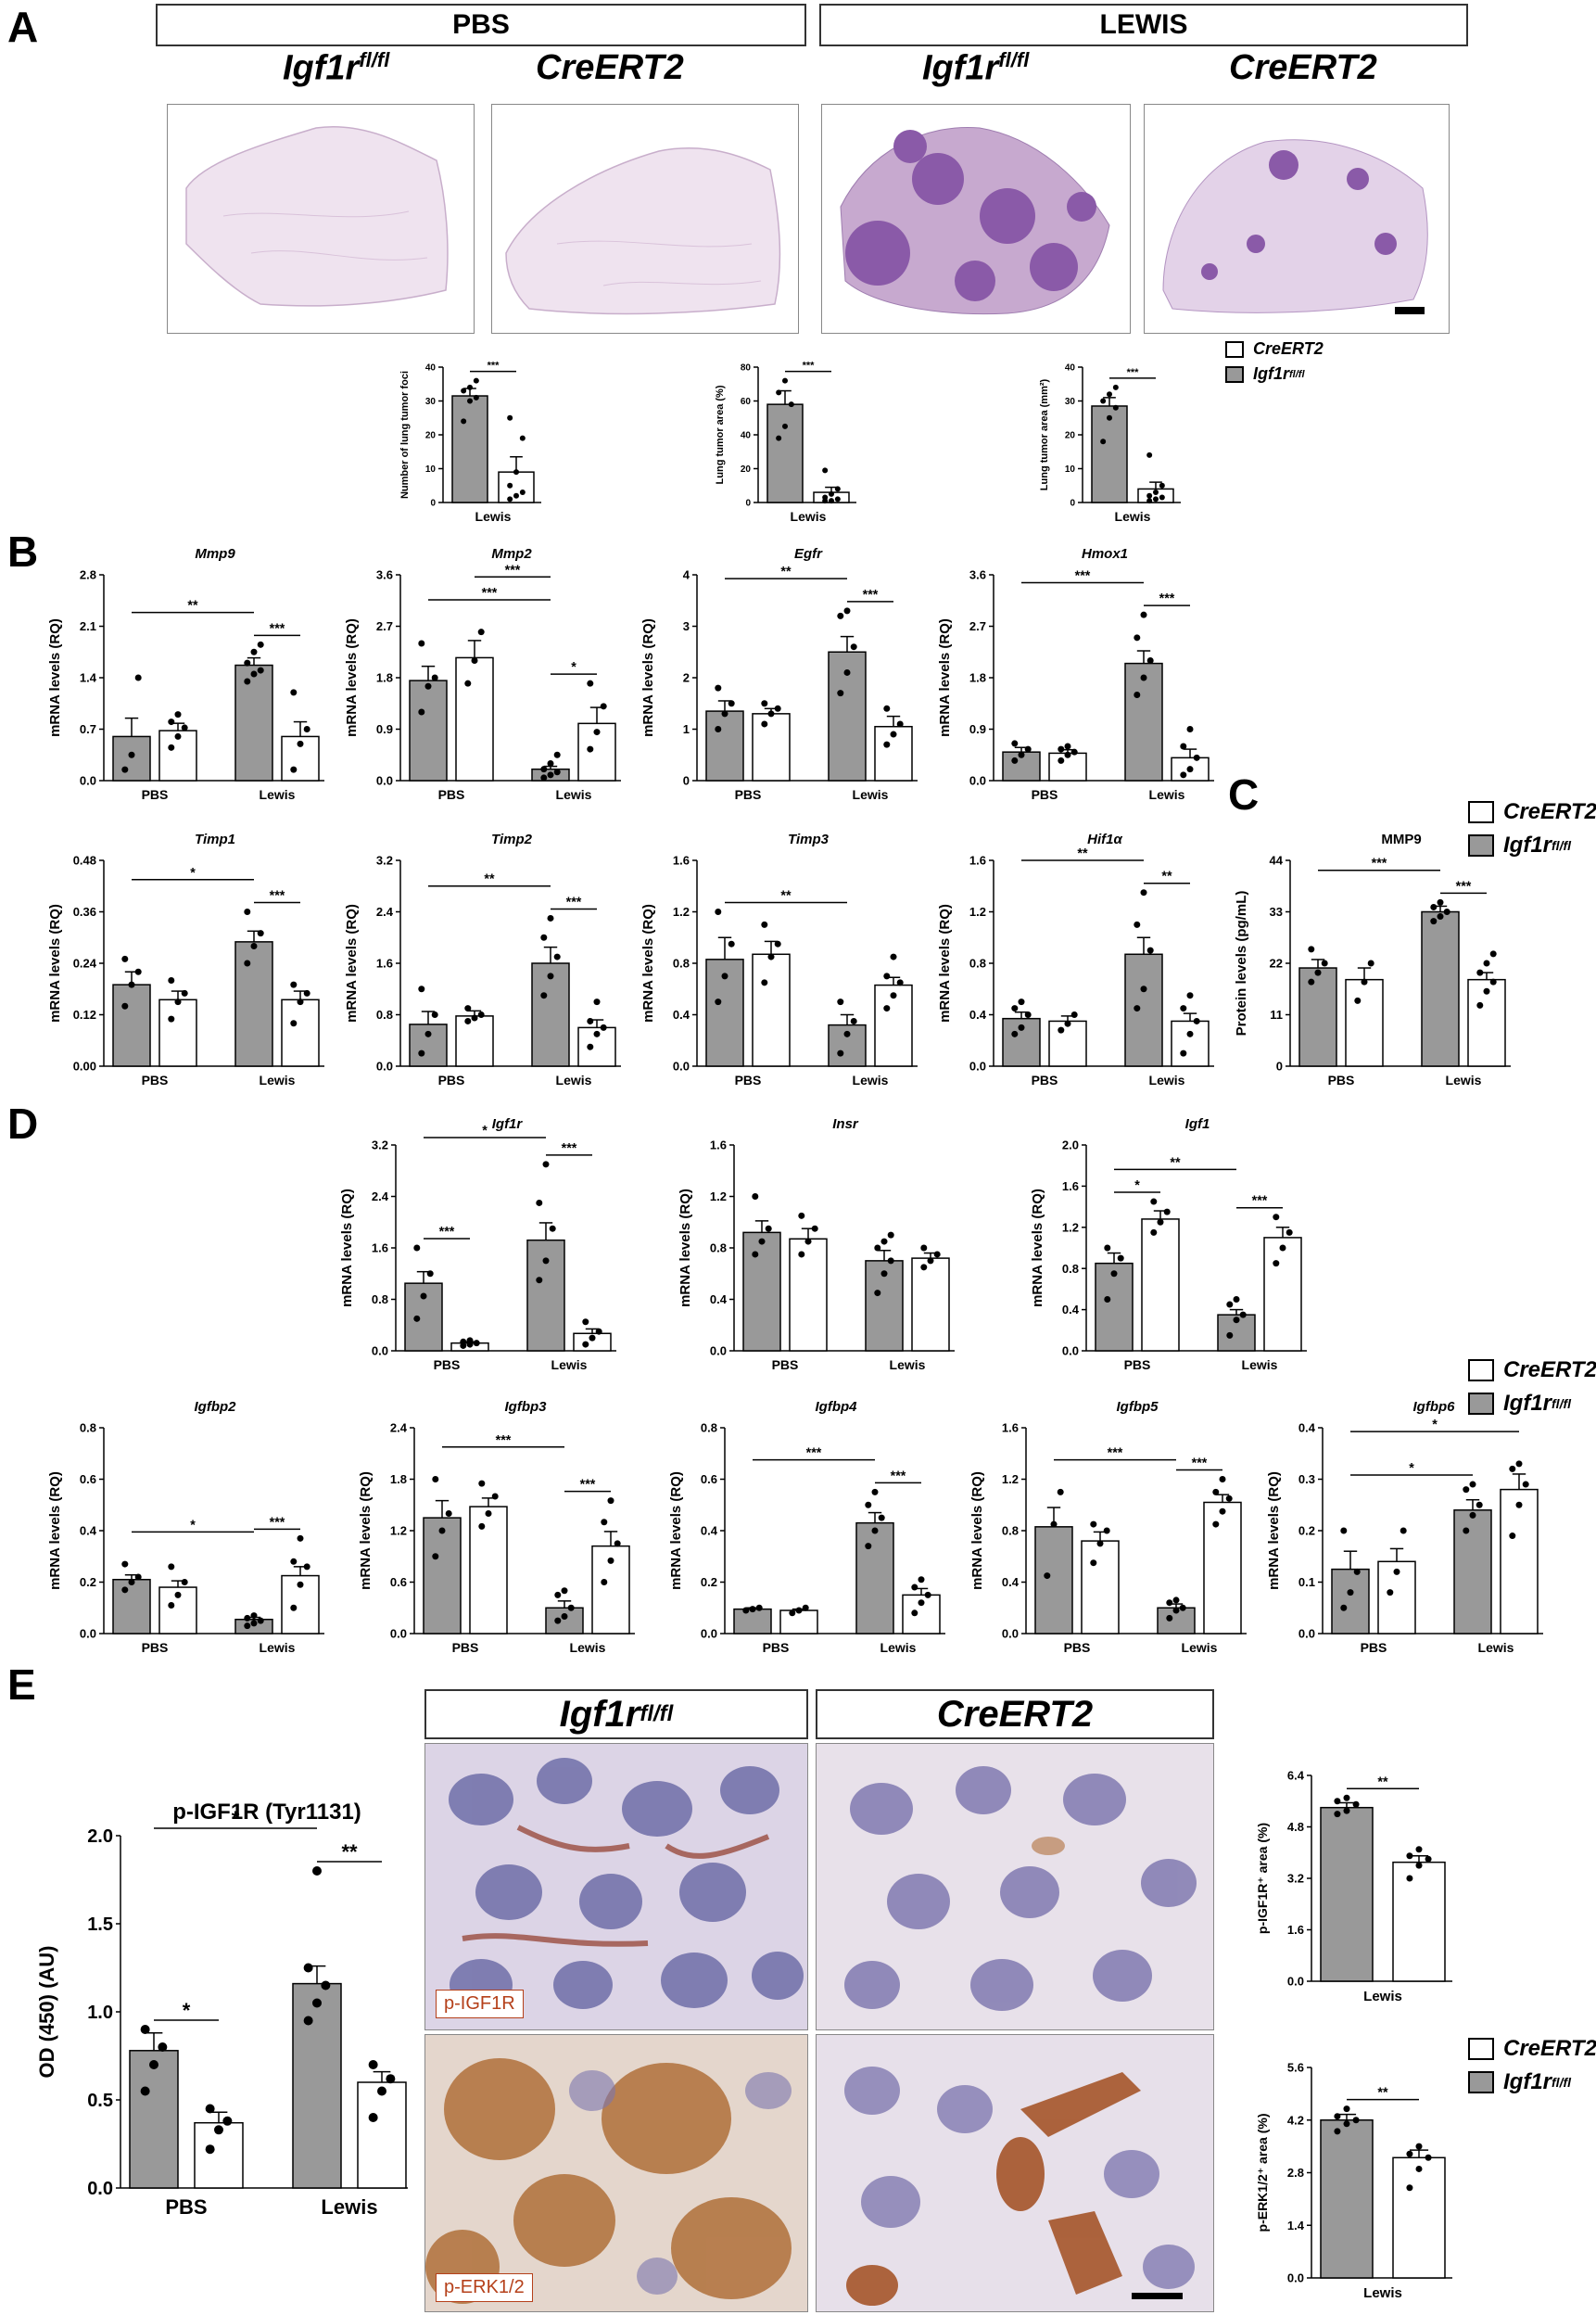  Describe the element at coordinates (398, 1582) in the screenshot. I see `y-tick-label: 0.6` at that location.